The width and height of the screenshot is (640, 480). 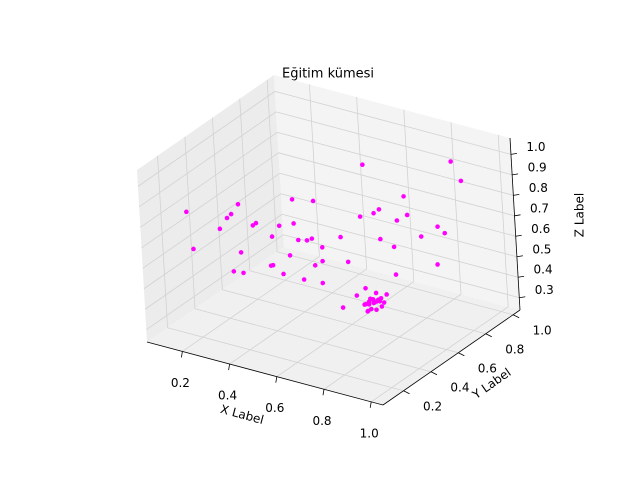 What do you see at coordinates (535, 147) in the screenshot?
I see `z-tick-label: 1.0` at bounding box center [535, 147].